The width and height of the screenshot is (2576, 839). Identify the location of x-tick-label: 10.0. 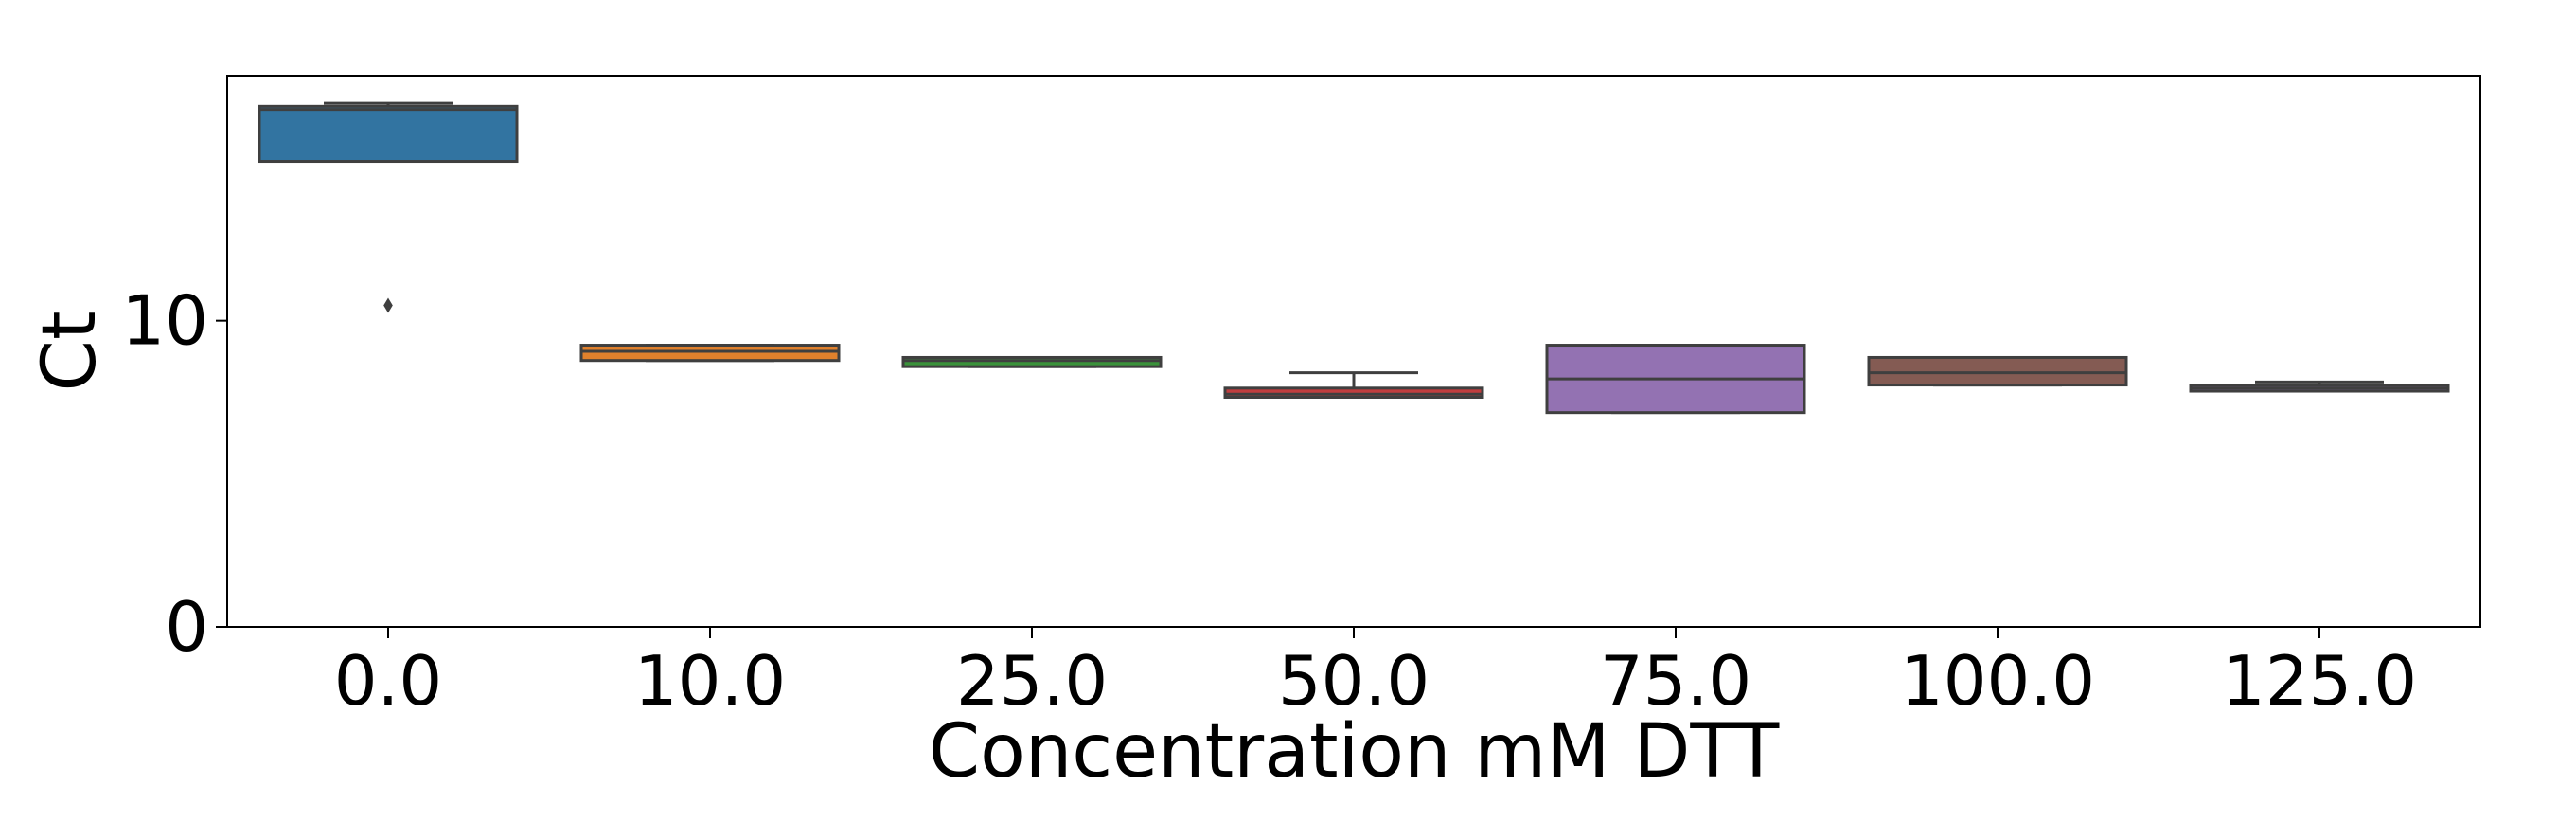
(710, 681).